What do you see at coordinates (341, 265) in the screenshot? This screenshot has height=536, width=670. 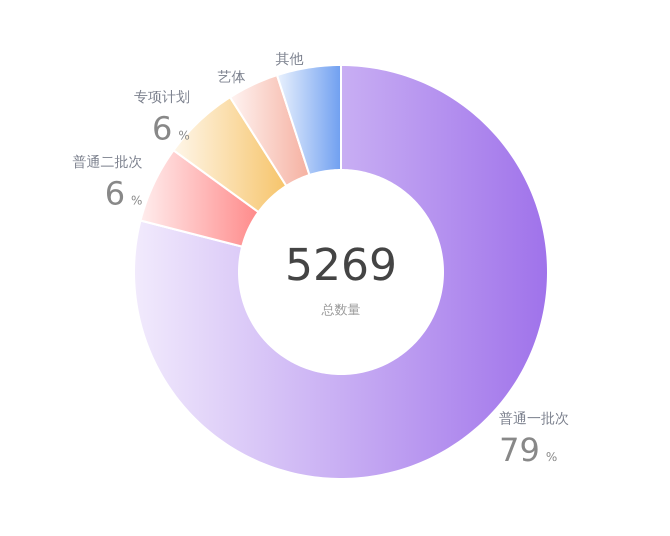 I see `text: 5269` at bounding box center [341, 265].